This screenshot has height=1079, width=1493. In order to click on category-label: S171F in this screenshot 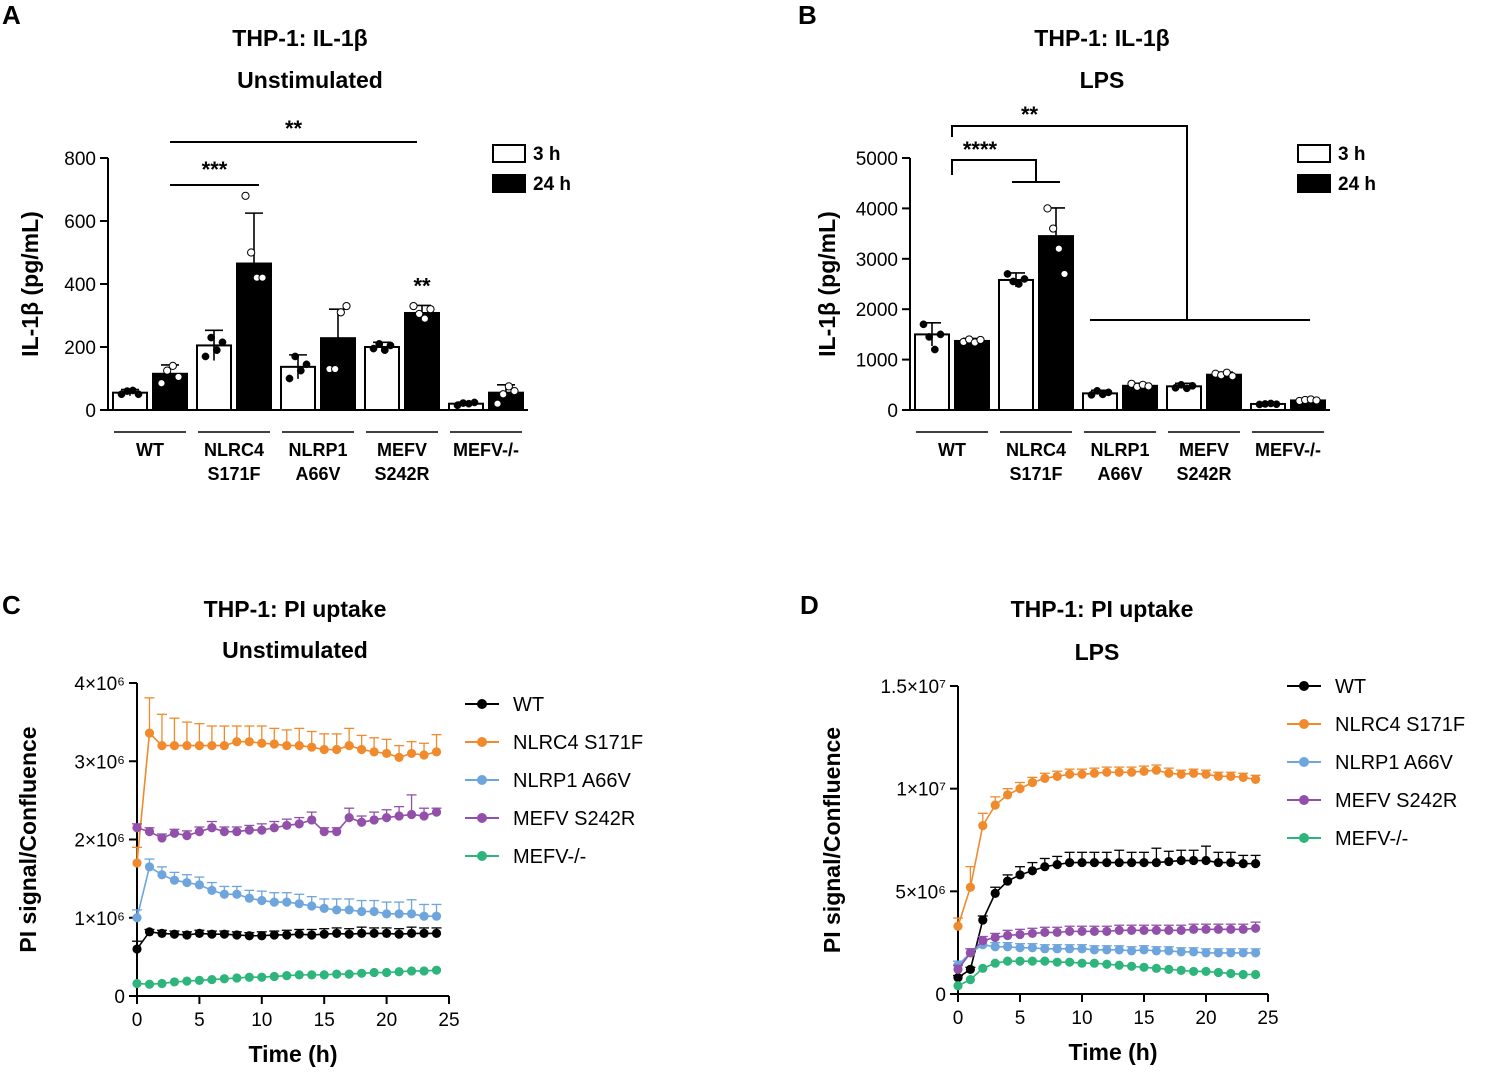, I will do `click(1035, 474)`.